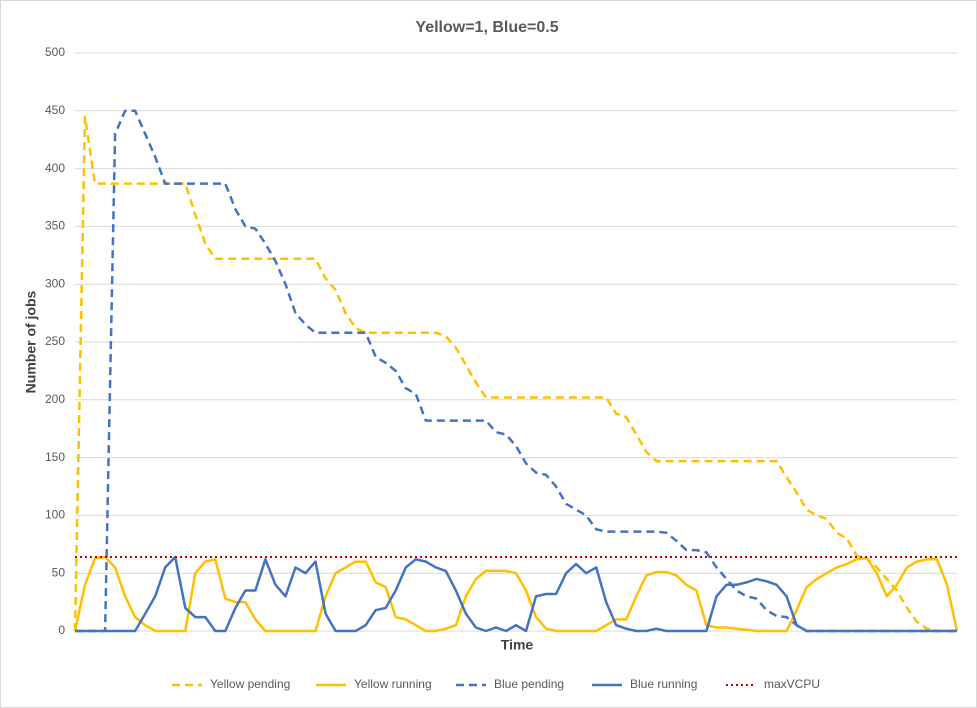 The height and width of the screenshot is (708, 977). What do you see at coordinates (31, 341) in the screenshot?
I see `y-axis-label: Number of jobs` at bounding box center [31, 341].